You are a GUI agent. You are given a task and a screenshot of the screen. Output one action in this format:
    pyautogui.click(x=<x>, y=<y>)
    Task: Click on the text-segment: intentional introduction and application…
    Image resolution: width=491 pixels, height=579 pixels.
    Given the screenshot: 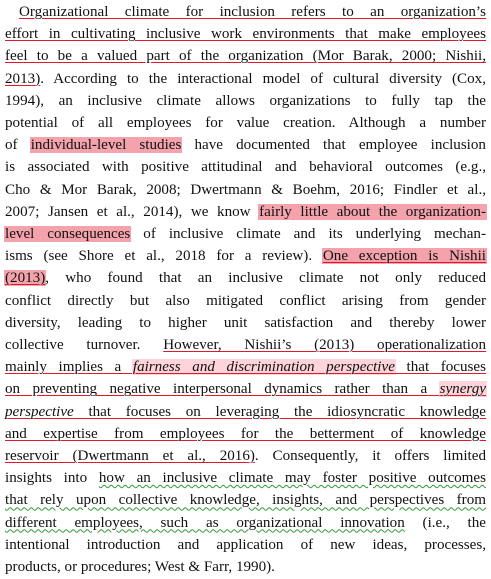 What is the action you would take?
    pyautogui.click(x=245, y=544)
    